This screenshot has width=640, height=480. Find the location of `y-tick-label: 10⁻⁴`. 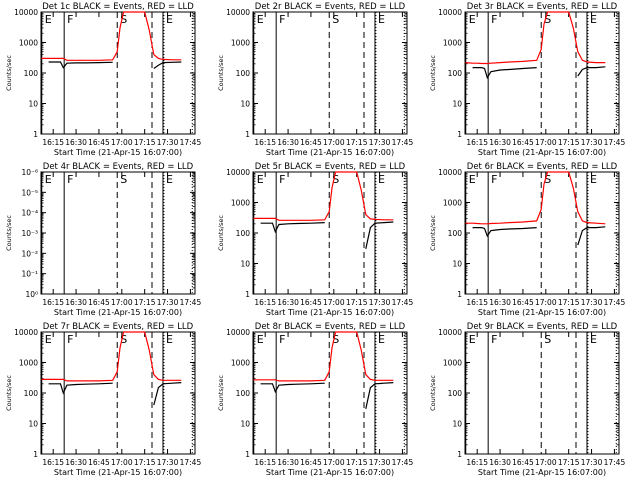

y-tick-label: 10⁻⁴ is located at coordinates (29, 213).